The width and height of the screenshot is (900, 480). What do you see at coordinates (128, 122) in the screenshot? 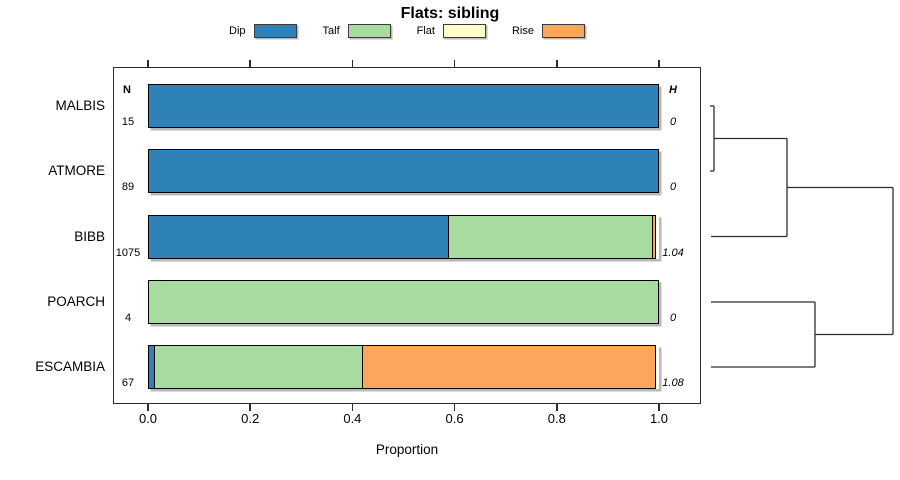
I see `n-value: 15` at bounding box center [128, 122].